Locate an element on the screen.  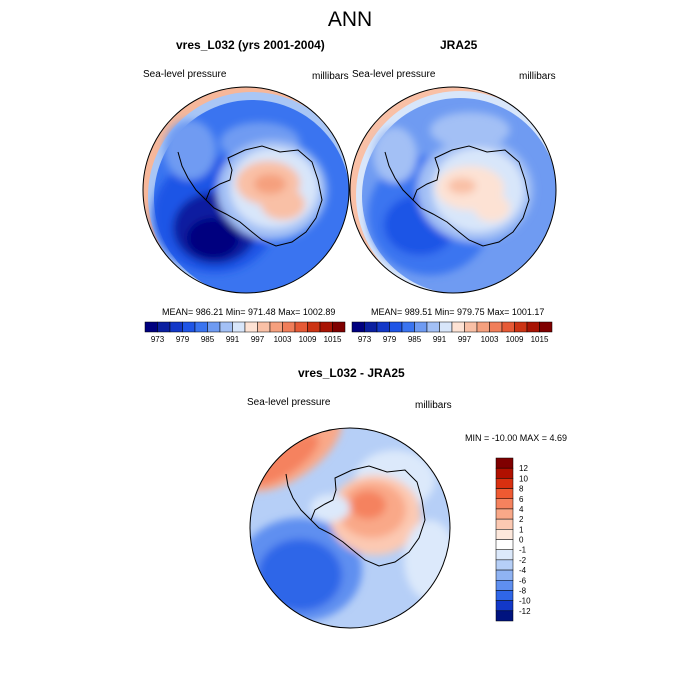
panel-2-variable-label: Sea-level pressure is located at coordinates (394, 74).